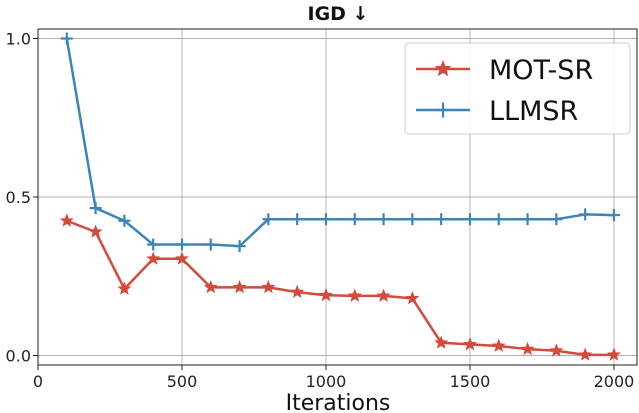  Describe the element at coordinates (443, 110) in the screenshot. I see `legend-marker-llmsr` at that location.